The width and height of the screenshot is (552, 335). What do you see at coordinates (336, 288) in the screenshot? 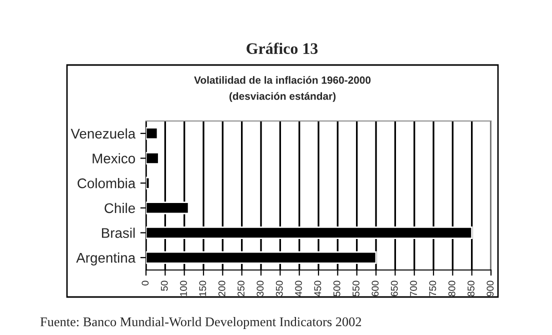
I see `x-tick-label: 500` at bounding box center [336, 288].